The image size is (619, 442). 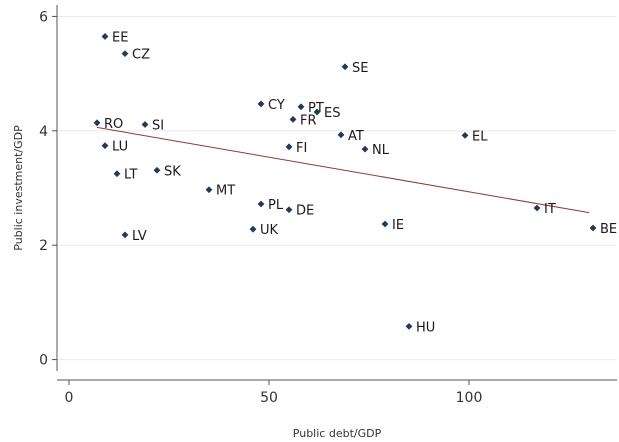 I want to click on point-marker-it, so click(x=537, y=208).